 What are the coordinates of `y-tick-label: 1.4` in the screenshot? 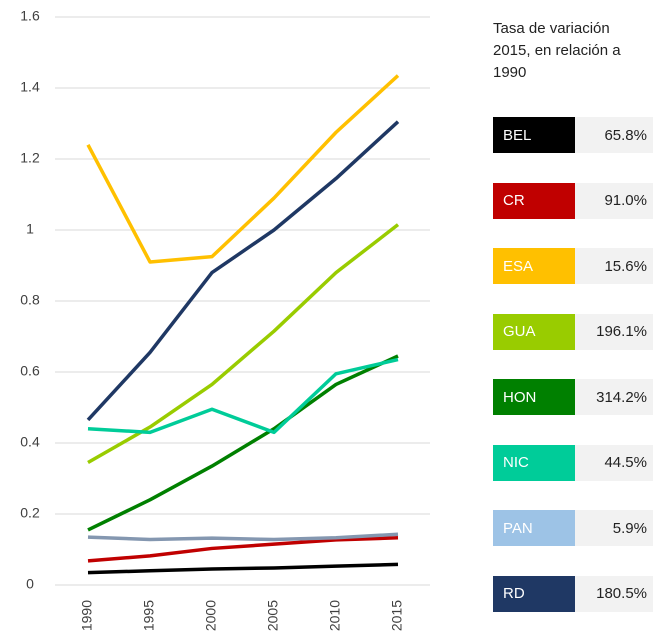 It's located at (30, 87).